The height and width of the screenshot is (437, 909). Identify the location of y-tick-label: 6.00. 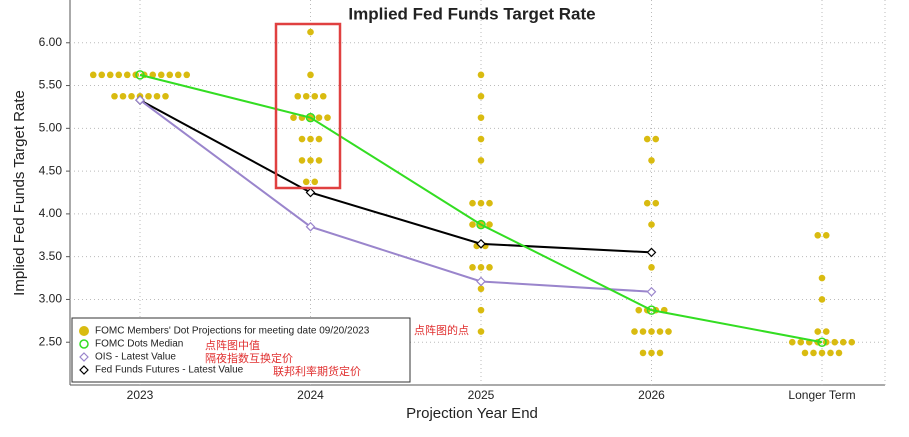
(51, 42).